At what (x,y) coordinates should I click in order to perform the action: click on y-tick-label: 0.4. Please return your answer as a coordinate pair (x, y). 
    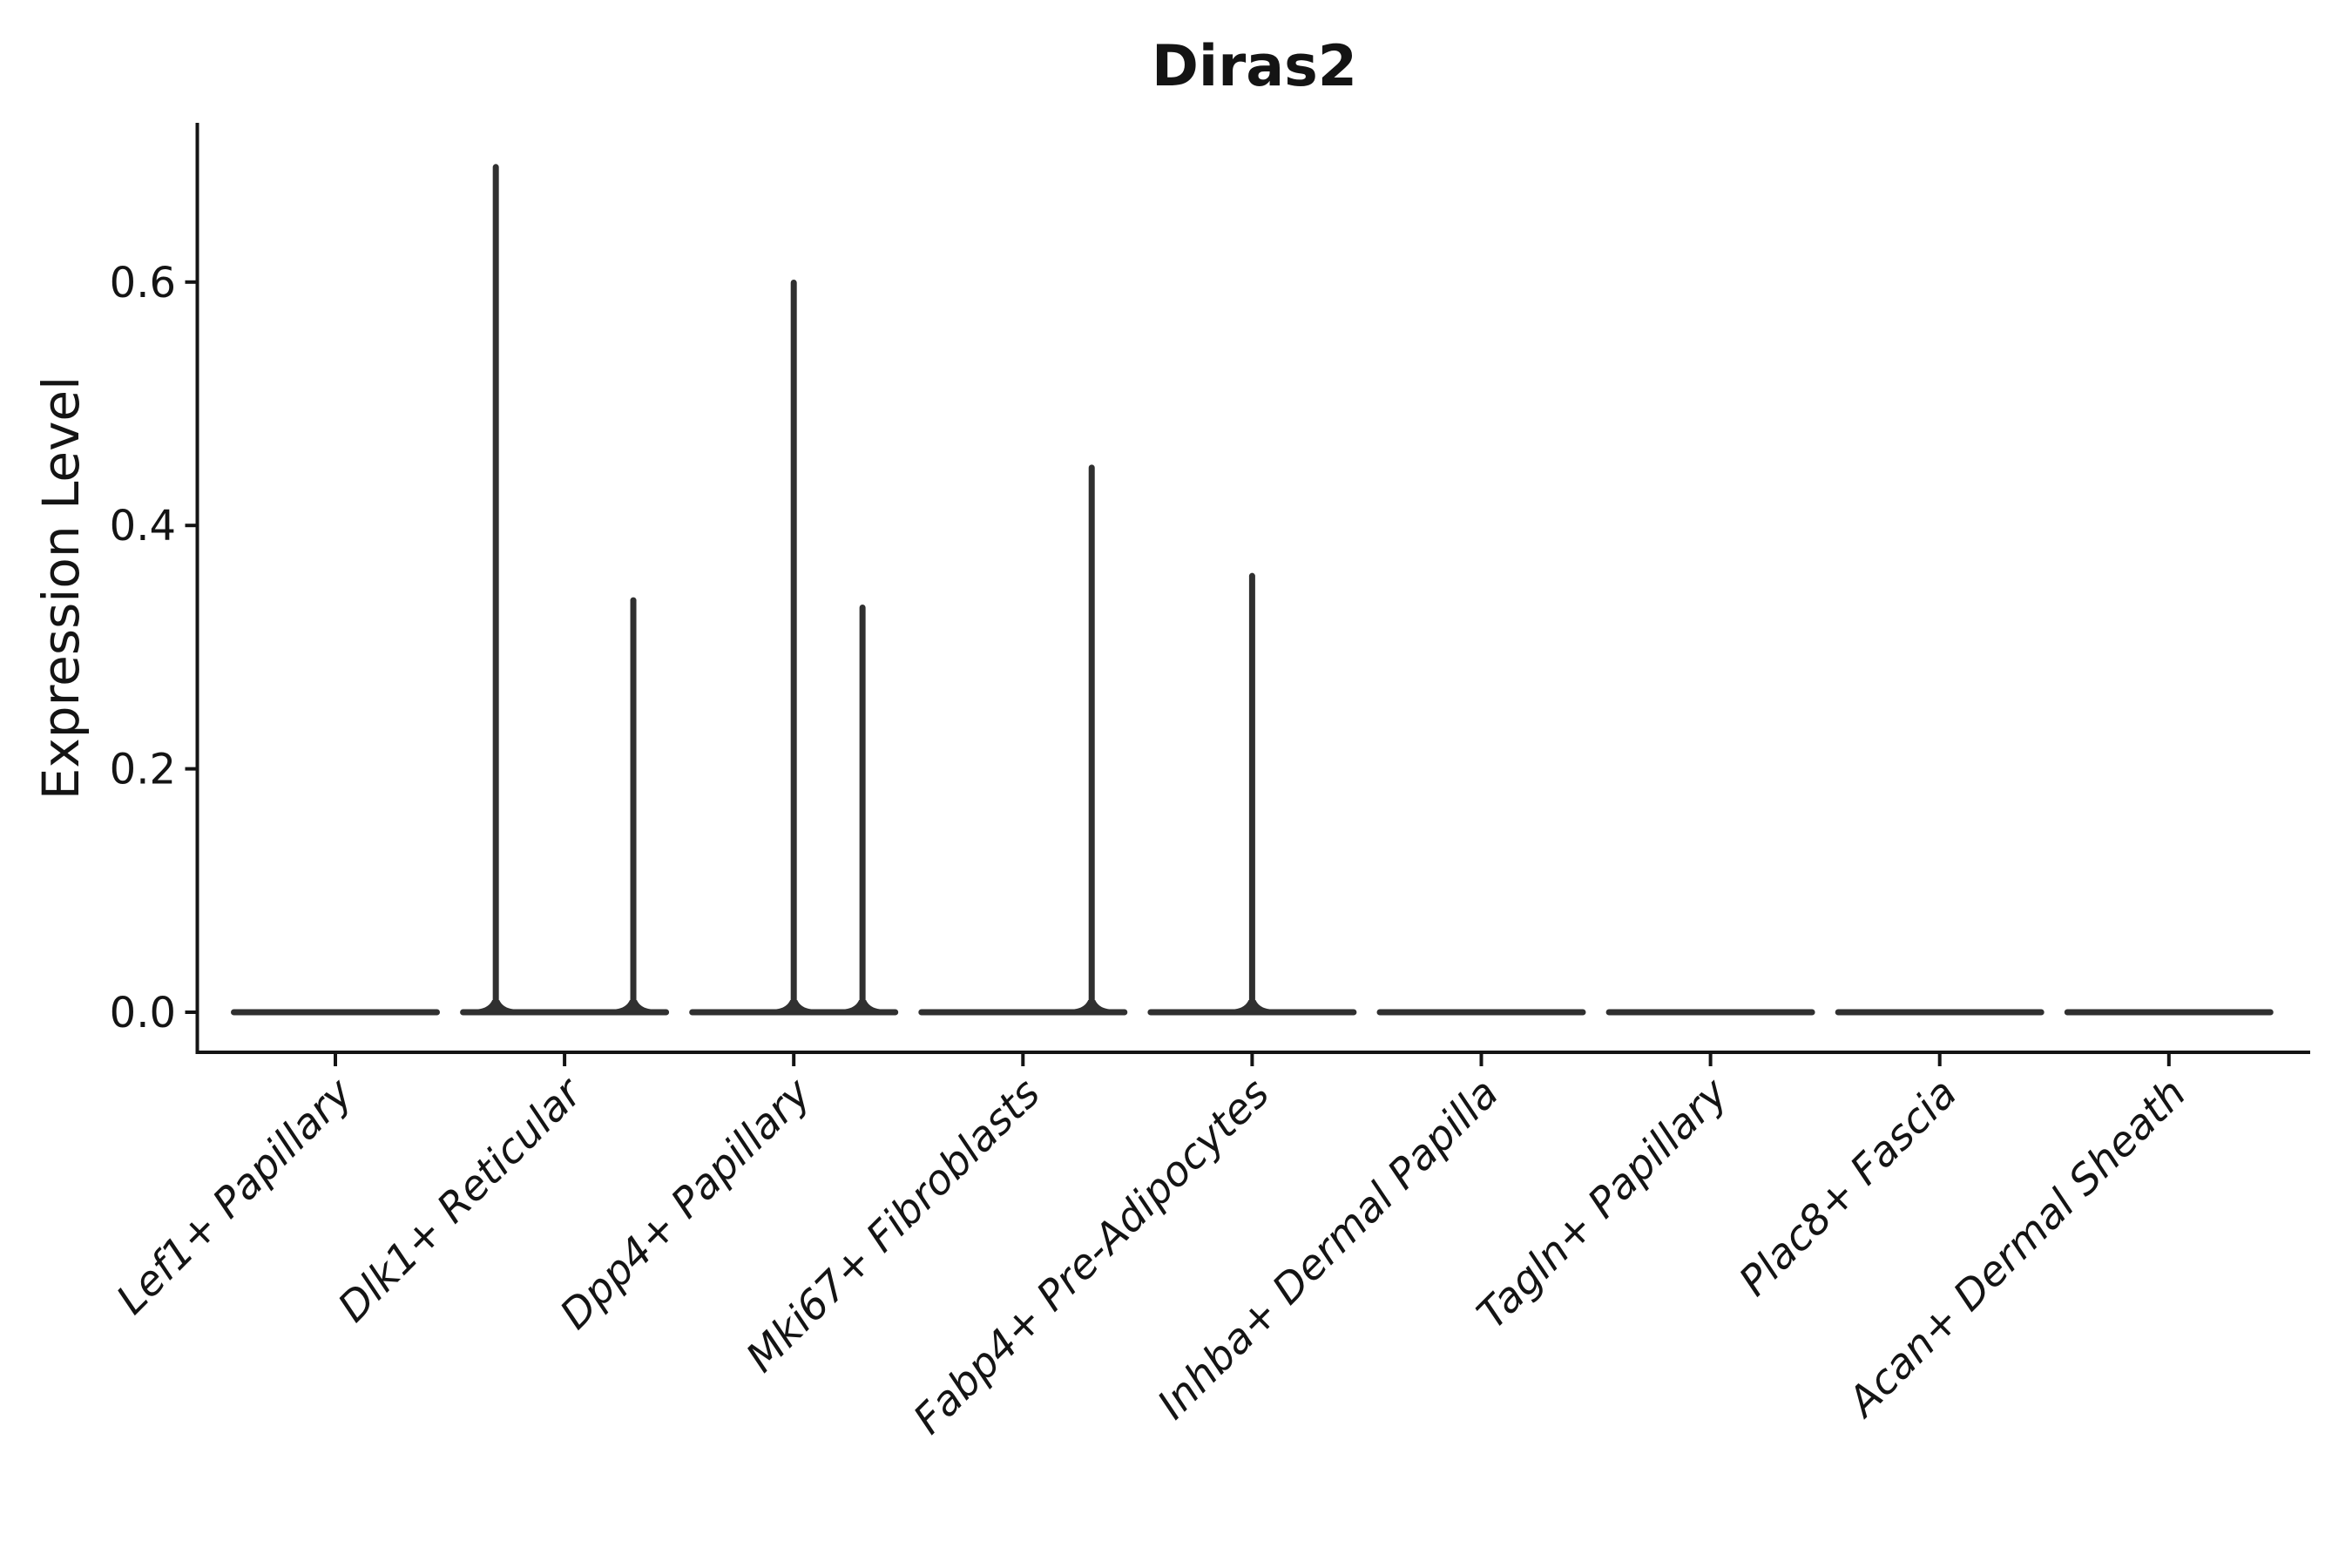
    Looking at the image, I should click on (143, 526).